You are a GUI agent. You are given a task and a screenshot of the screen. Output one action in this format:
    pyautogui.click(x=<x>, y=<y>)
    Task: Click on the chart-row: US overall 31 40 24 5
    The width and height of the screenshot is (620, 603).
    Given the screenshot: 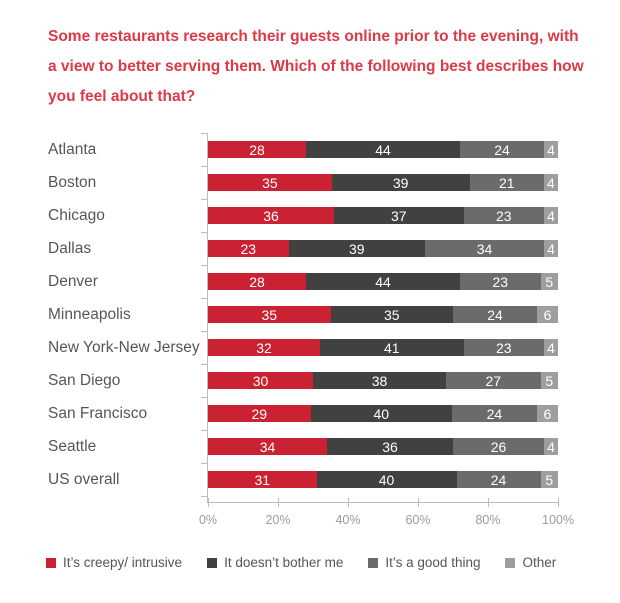 What is the action you would take?
    pyautogui.click(x=313, y=479)
    